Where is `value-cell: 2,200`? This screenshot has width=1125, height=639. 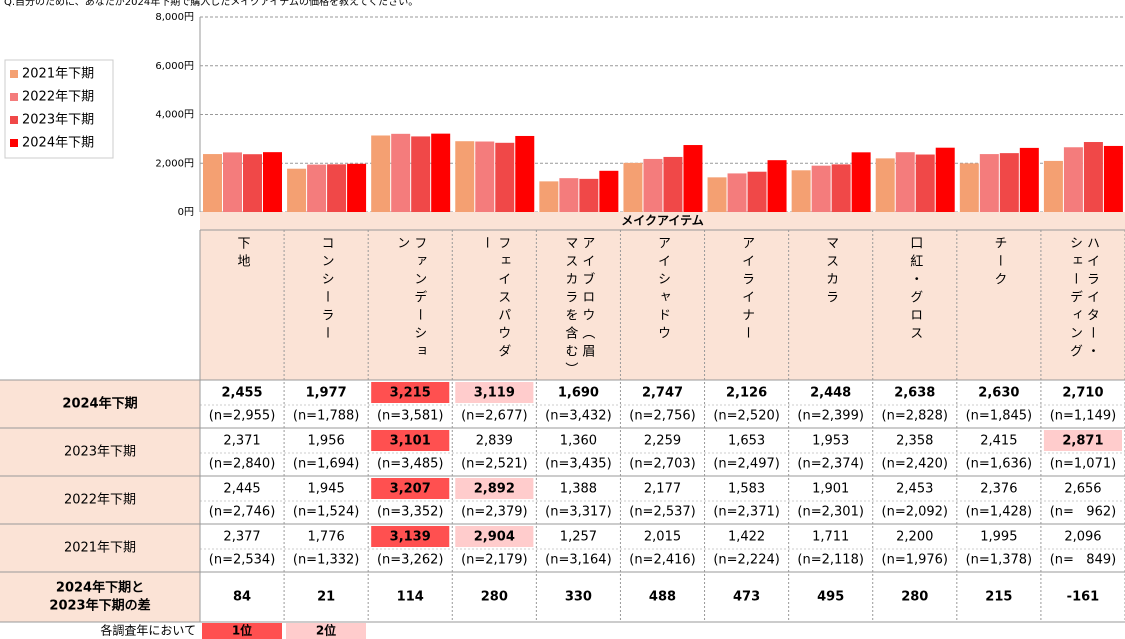 value-cell: 2,200 is located at coordinates (914, 537).